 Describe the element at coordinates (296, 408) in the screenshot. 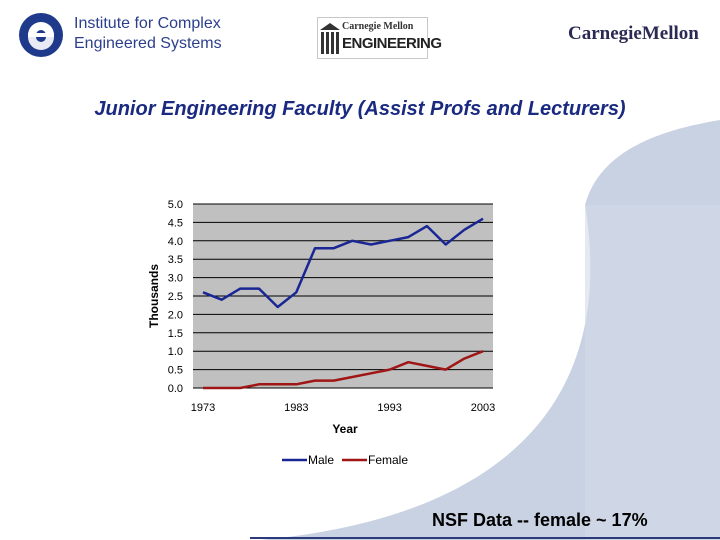

I see `x-tick-label: 1983` at that location.